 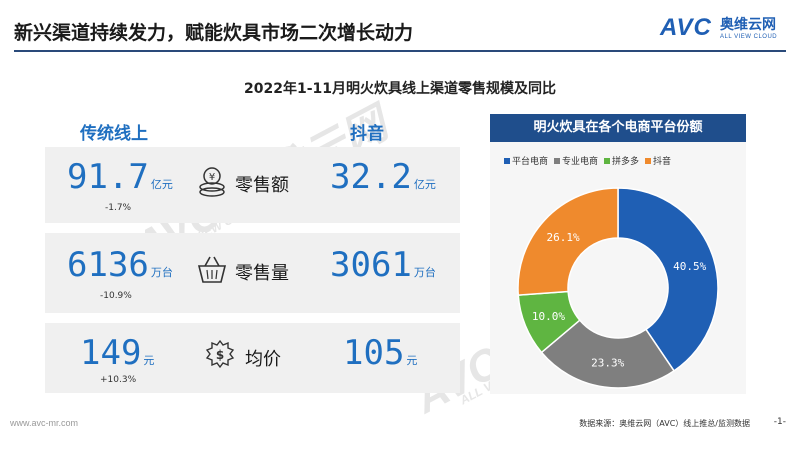 What do you see at coordinates (383, 177) in the screenshot?
I see `douyin-sales-value: 32.2 亿元` at bounding box center [383, 177].